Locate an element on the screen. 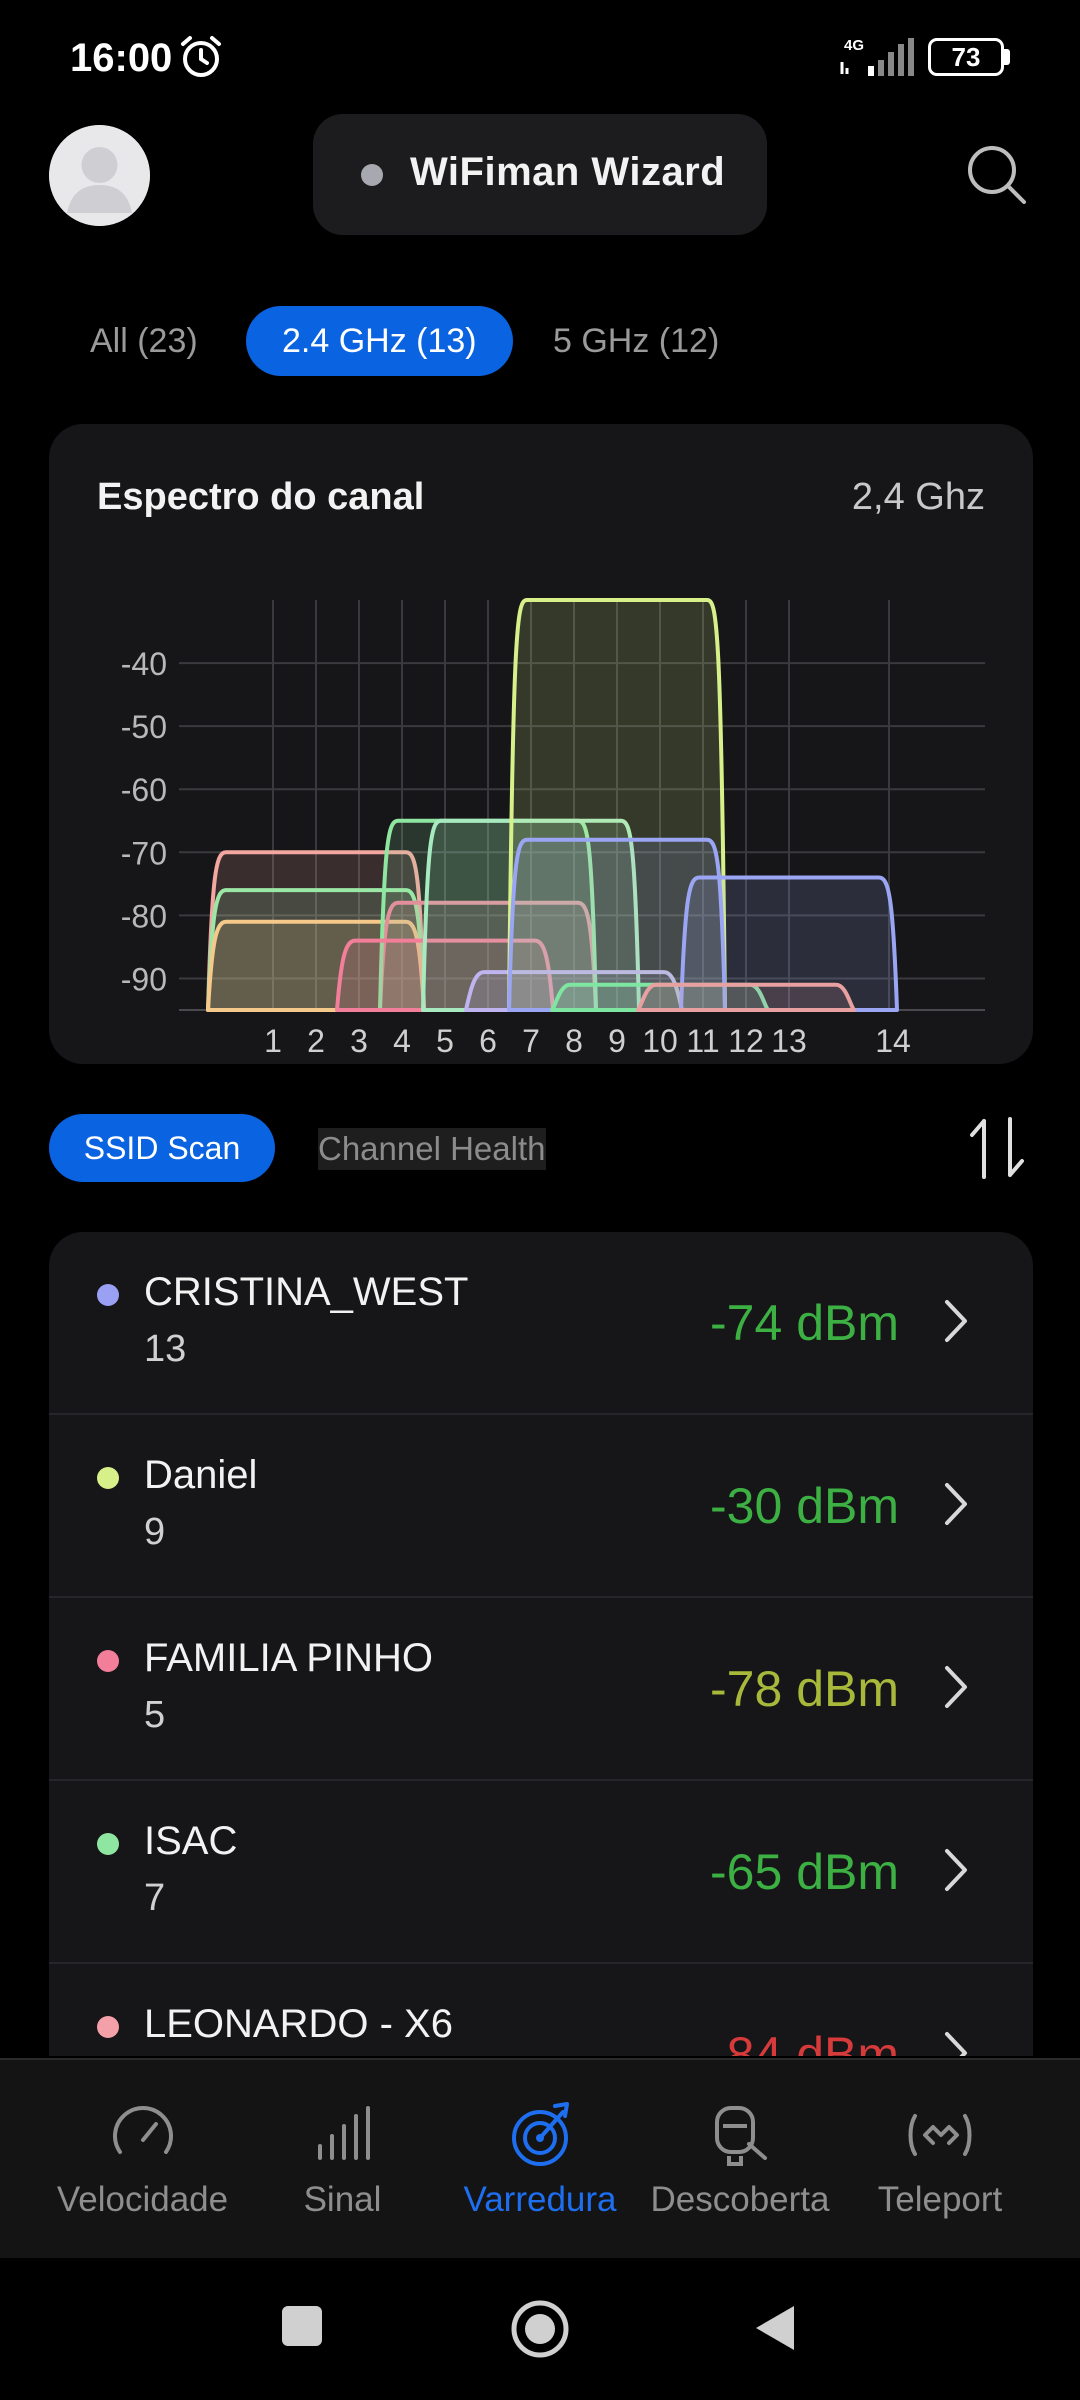  status-bar: 16:00 4G 73 is located at coordinates (540, 60).